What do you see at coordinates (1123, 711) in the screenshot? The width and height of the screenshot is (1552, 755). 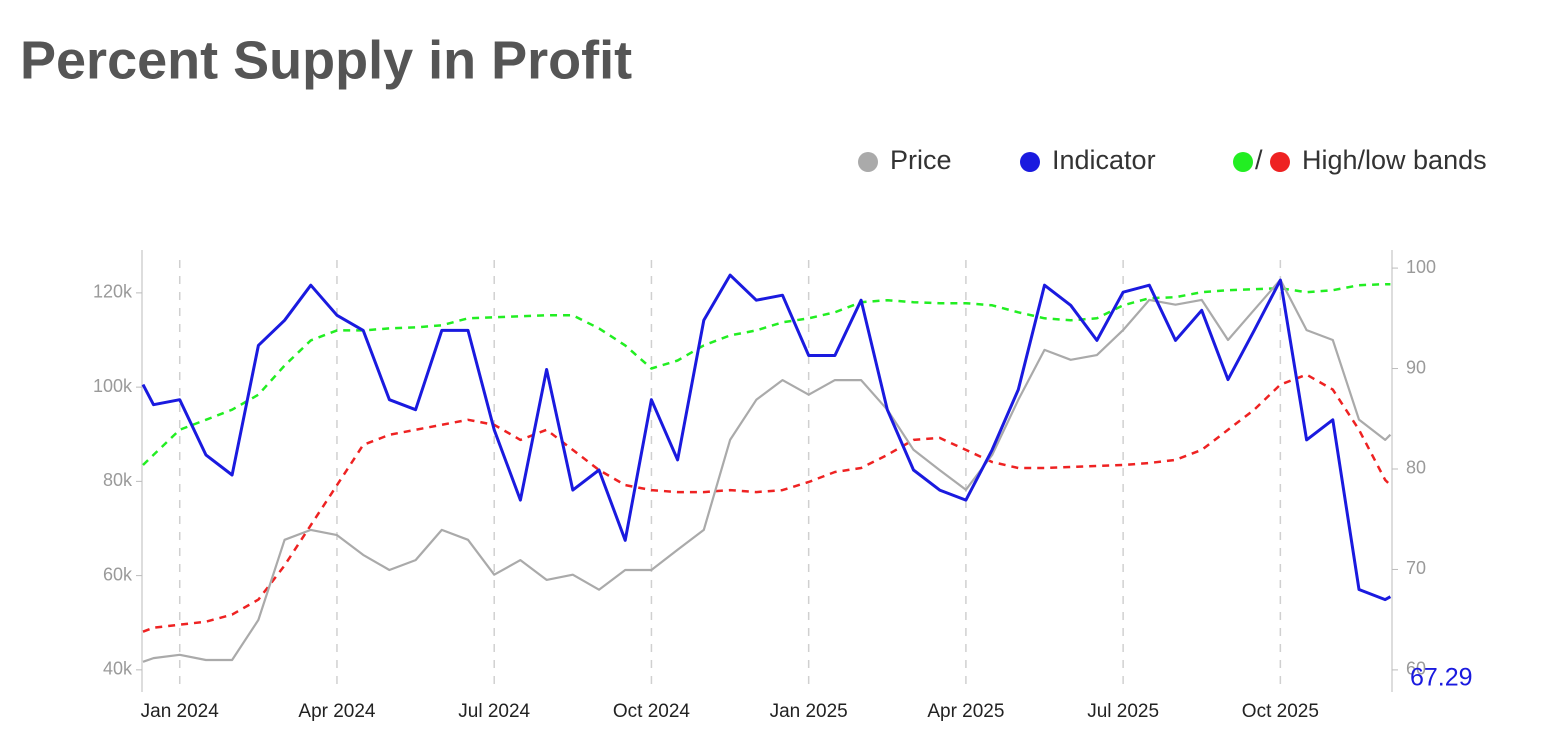 I see `x-tick-label: Jul 2025` at bounding box center [1123, 711].